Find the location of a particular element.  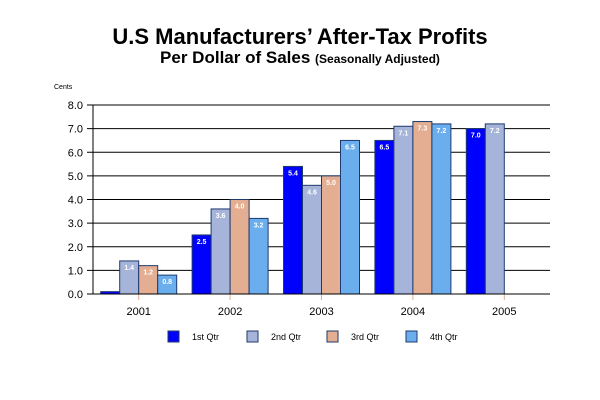

data-label: 5.0 is located at coordinates (331, 183).